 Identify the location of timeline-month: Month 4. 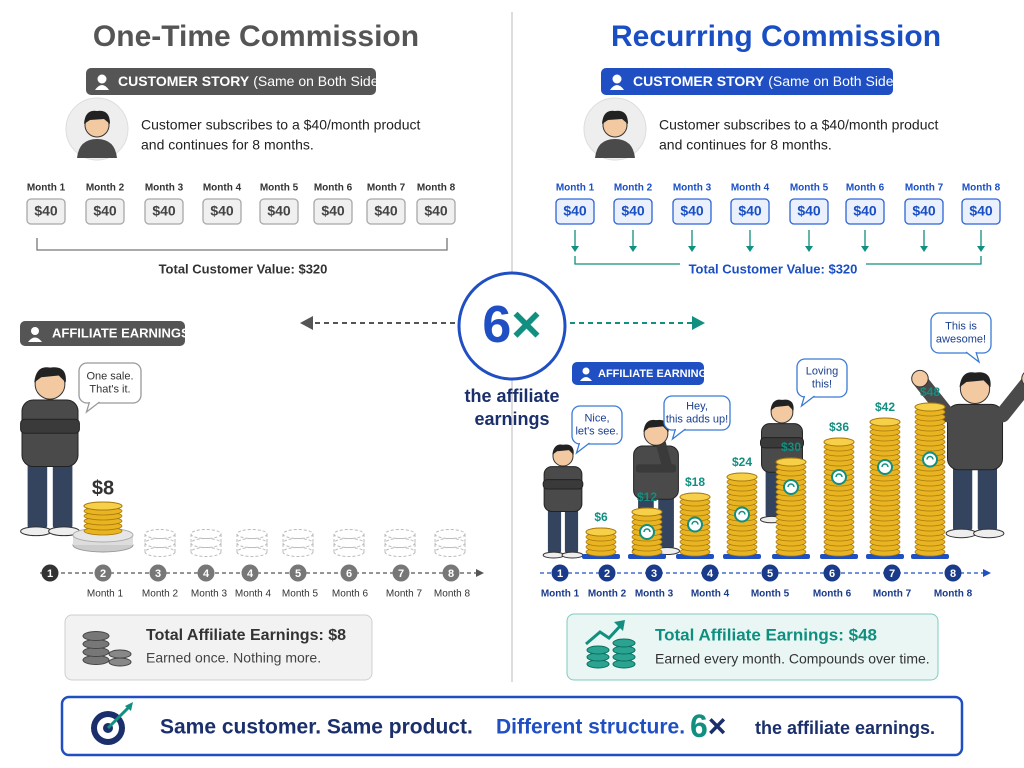
(710, 594).